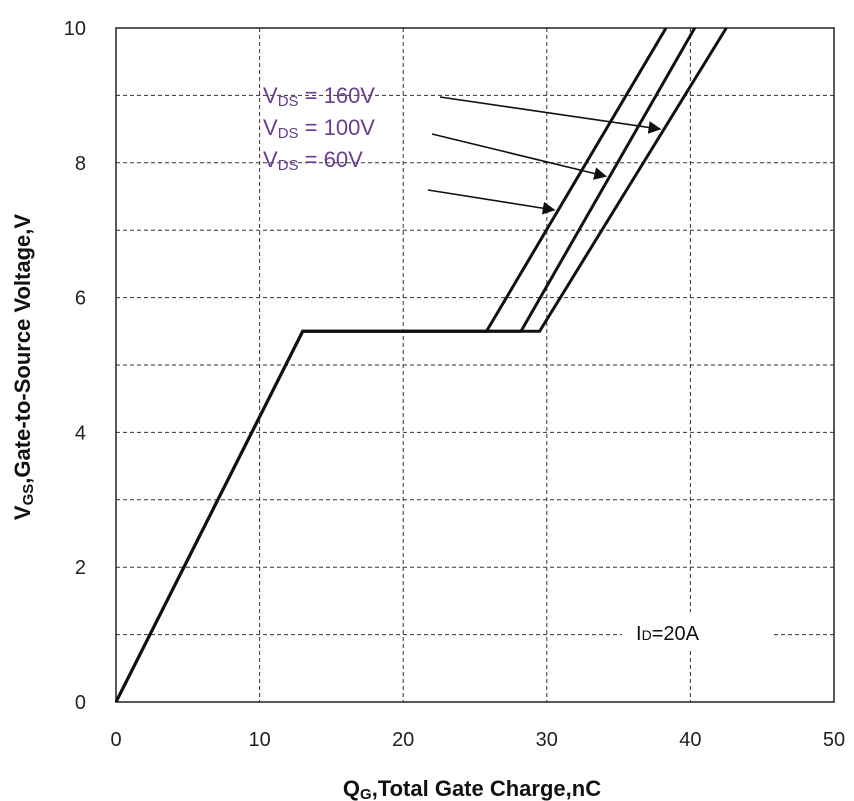 Image resolution: width=854 pixels, height=801 pixels. I want to click on legend: VDS = 160V VDS = 100V VDS = 60V, so click(319, 128).